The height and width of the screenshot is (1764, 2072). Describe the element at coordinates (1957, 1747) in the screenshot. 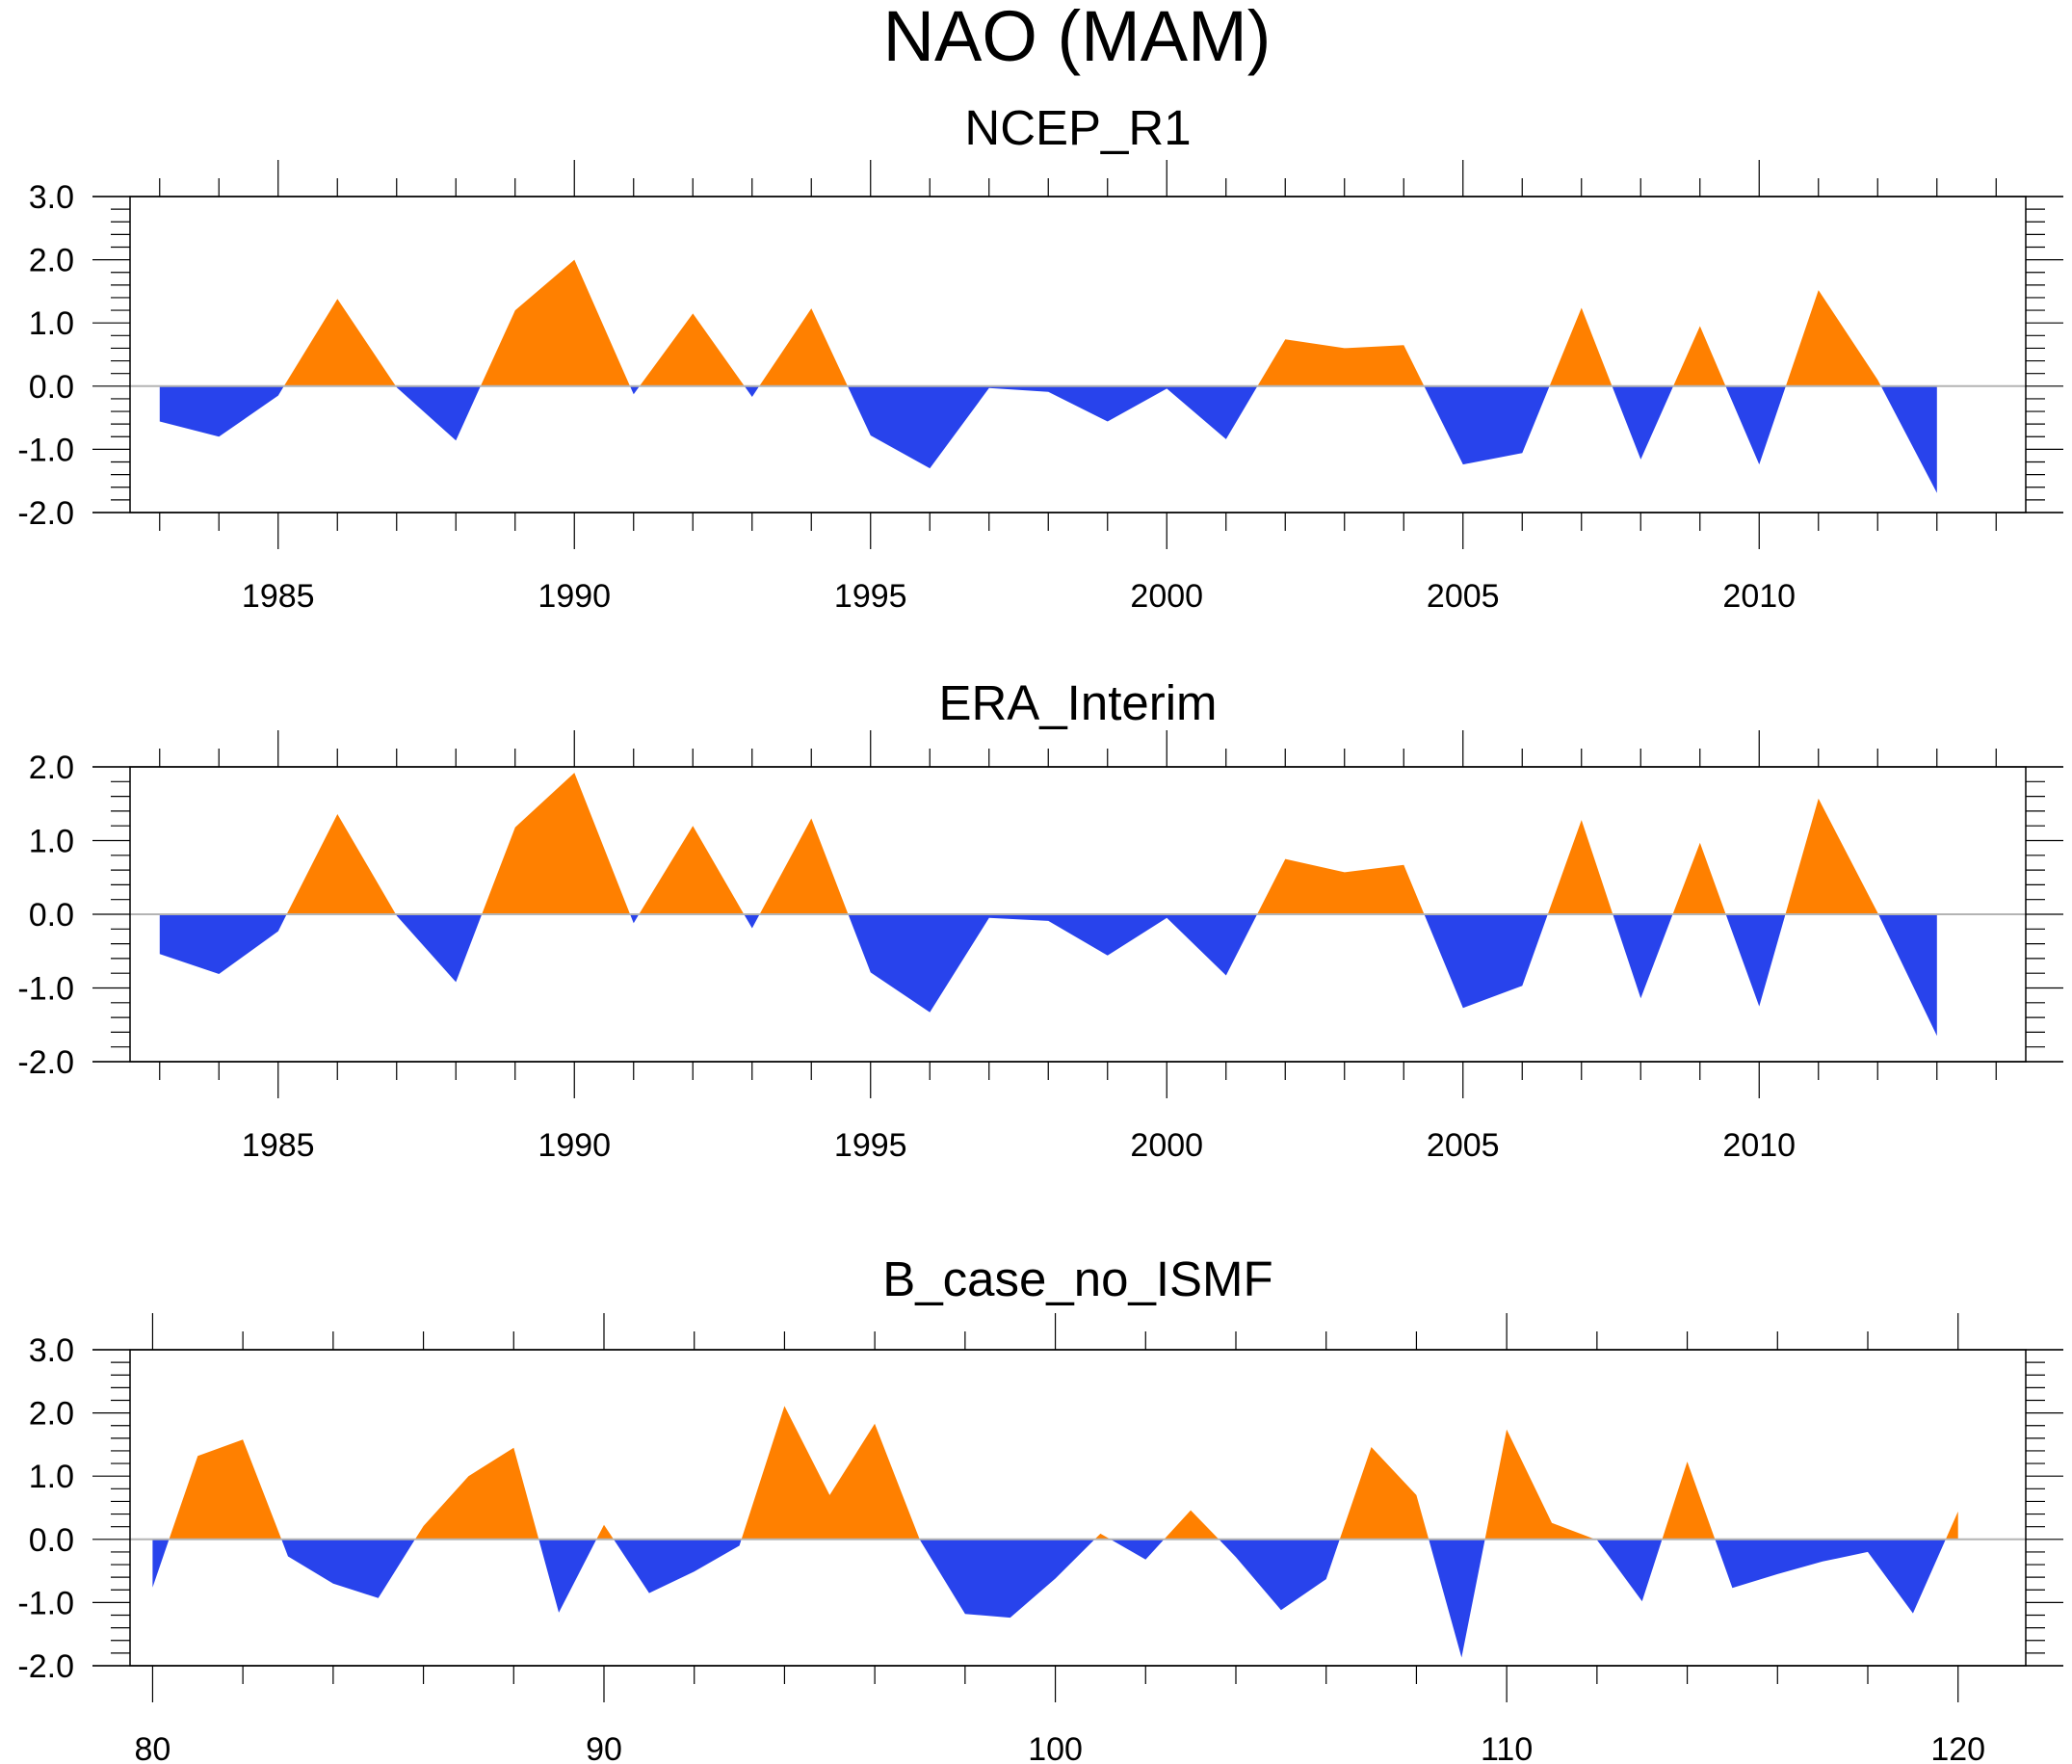

I see `x-tick-label: 120` at that location.